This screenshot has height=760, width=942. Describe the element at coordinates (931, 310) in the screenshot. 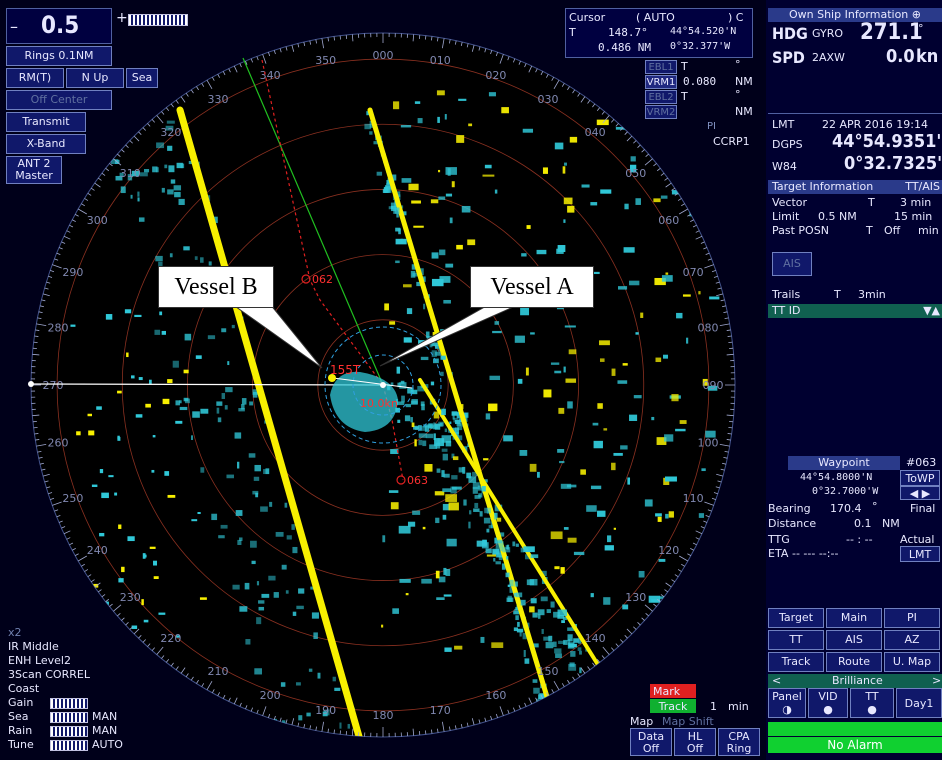

I see `tt-id-dropdown-icon: ▼▲` at that location.